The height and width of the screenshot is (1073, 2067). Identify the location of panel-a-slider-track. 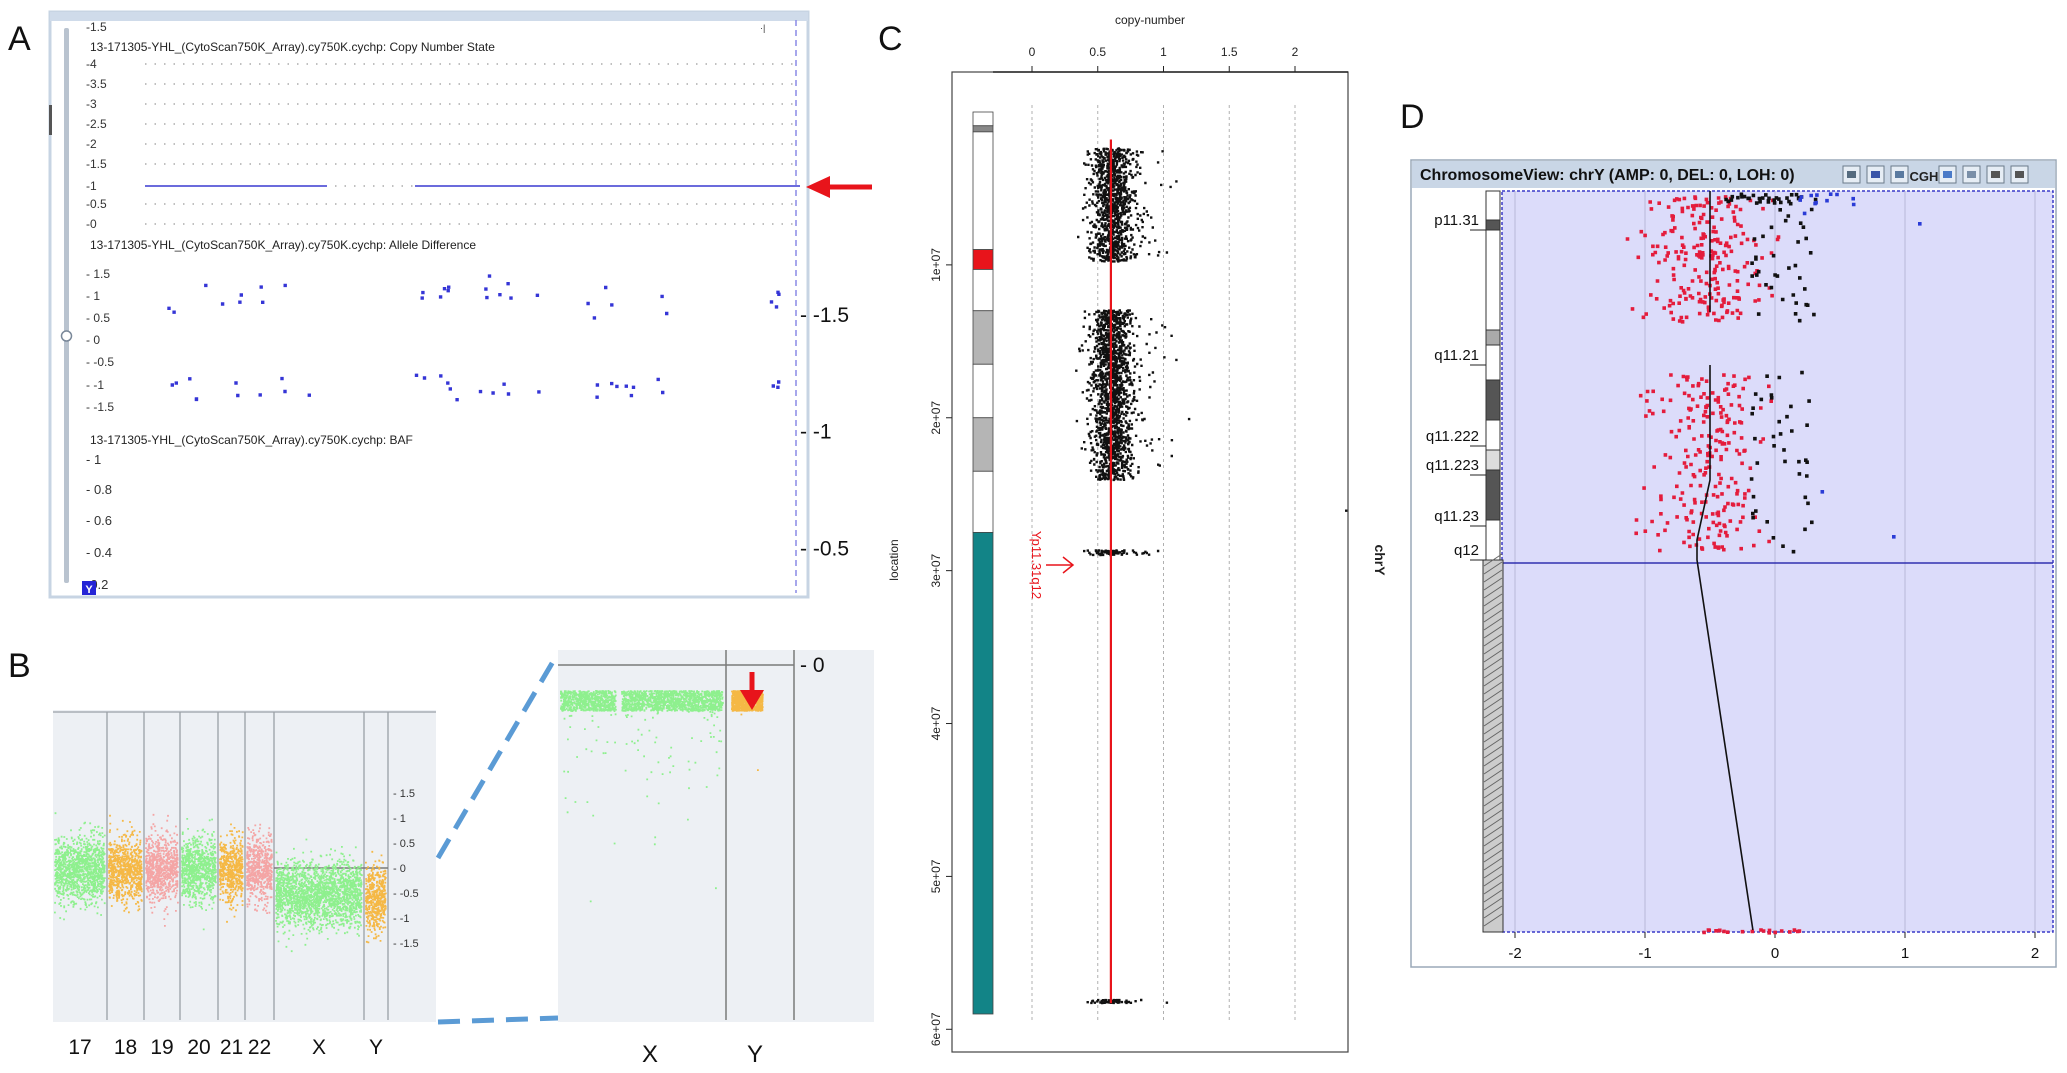
(66, 305).